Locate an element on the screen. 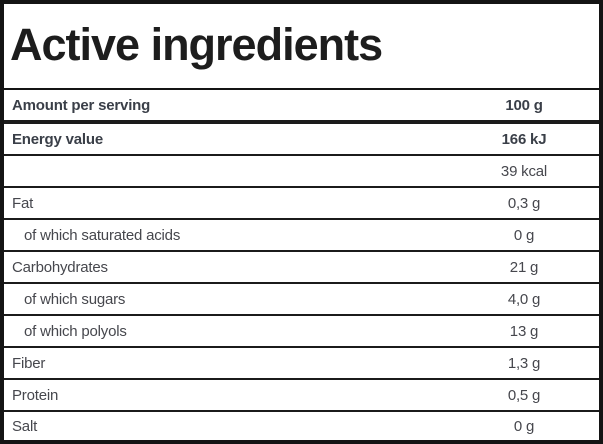  row-value: 4,0 g is located at coordinates (524, 299).